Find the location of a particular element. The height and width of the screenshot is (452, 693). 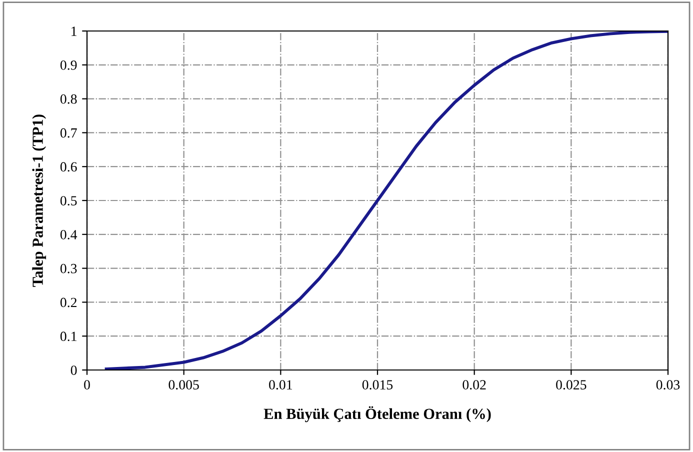

x-tick-label: 0.025 is located at coordinates (571, 385).